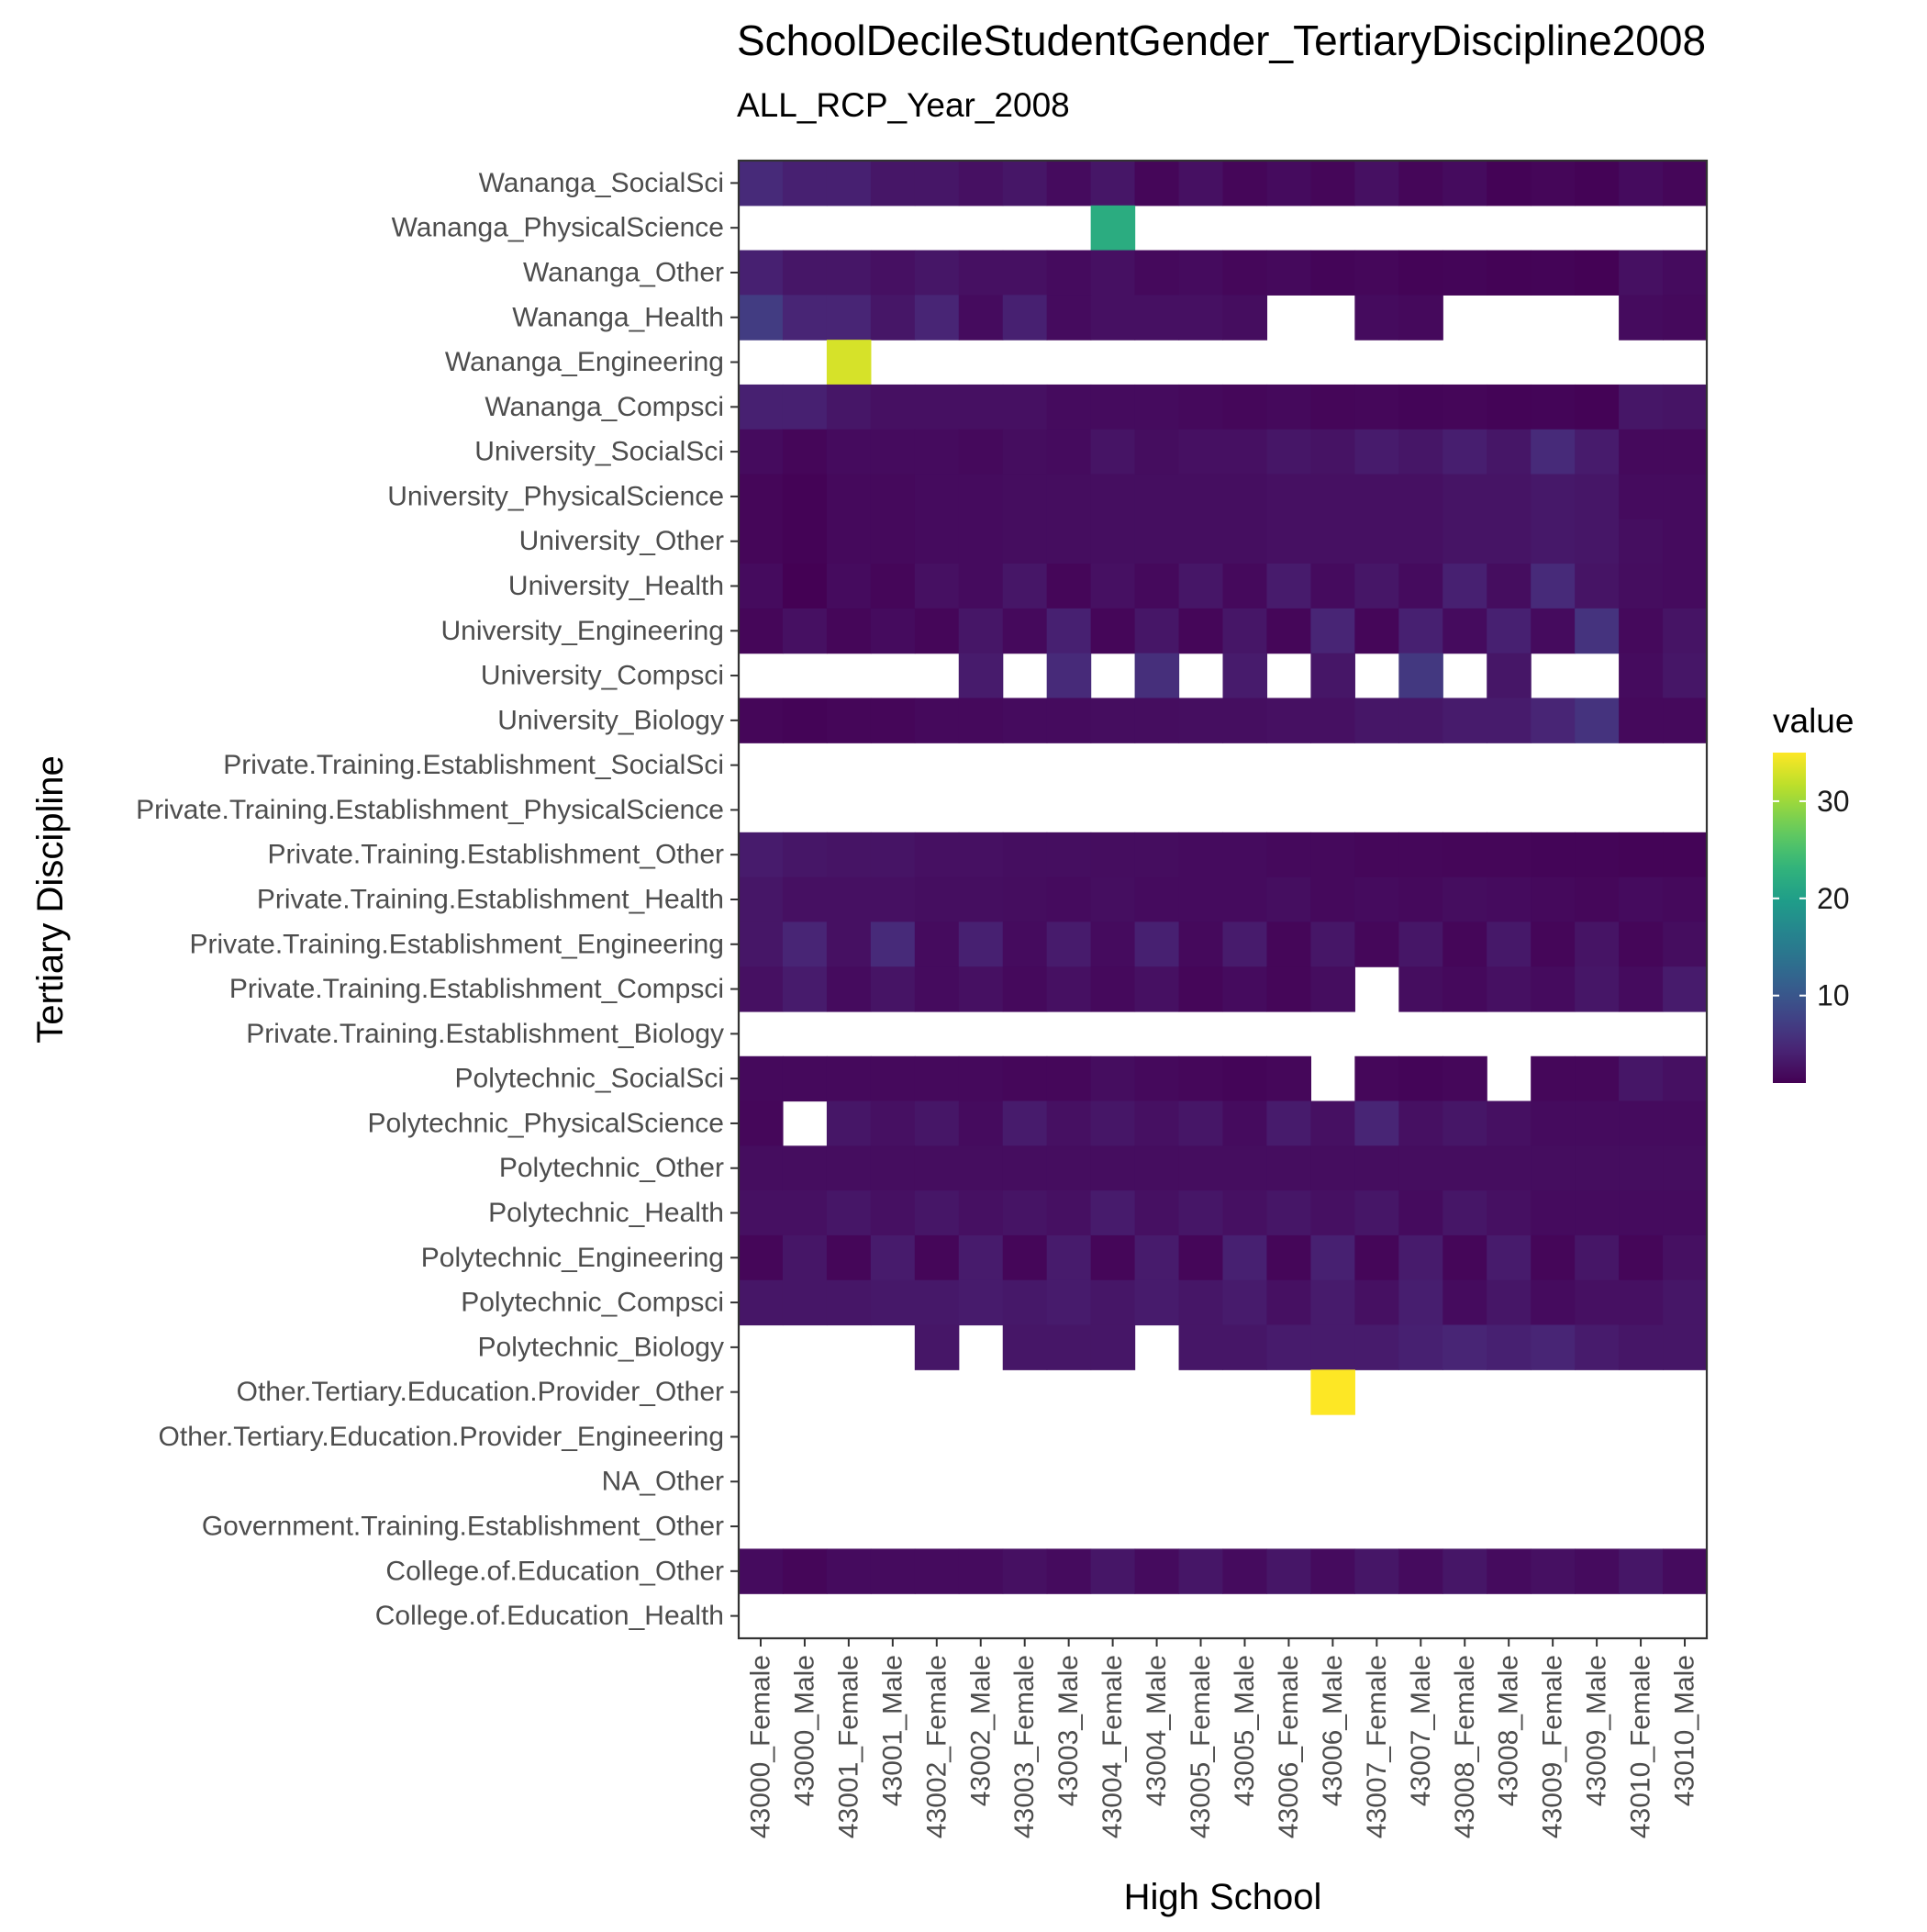 This screenshot has height=1932, width=1927. What do you see at coordinates (604, 407) in the screenshot?
I see `y-tick-label: Wananga_Compsci` at bounding box center [604, 407].